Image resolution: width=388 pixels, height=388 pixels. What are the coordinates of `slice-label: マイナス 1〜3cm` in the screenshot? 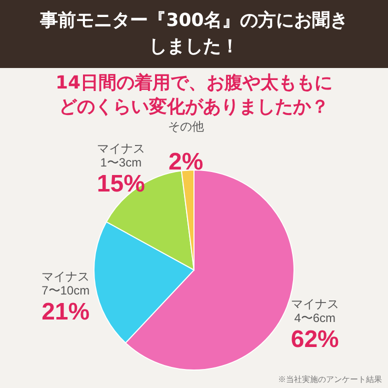 It's located at (120, 155).